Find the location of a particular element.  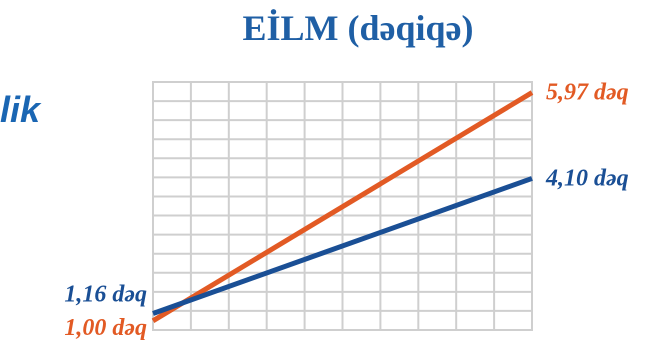

data-label-end: 4,10 dəq is located at coordinates (587, 178).